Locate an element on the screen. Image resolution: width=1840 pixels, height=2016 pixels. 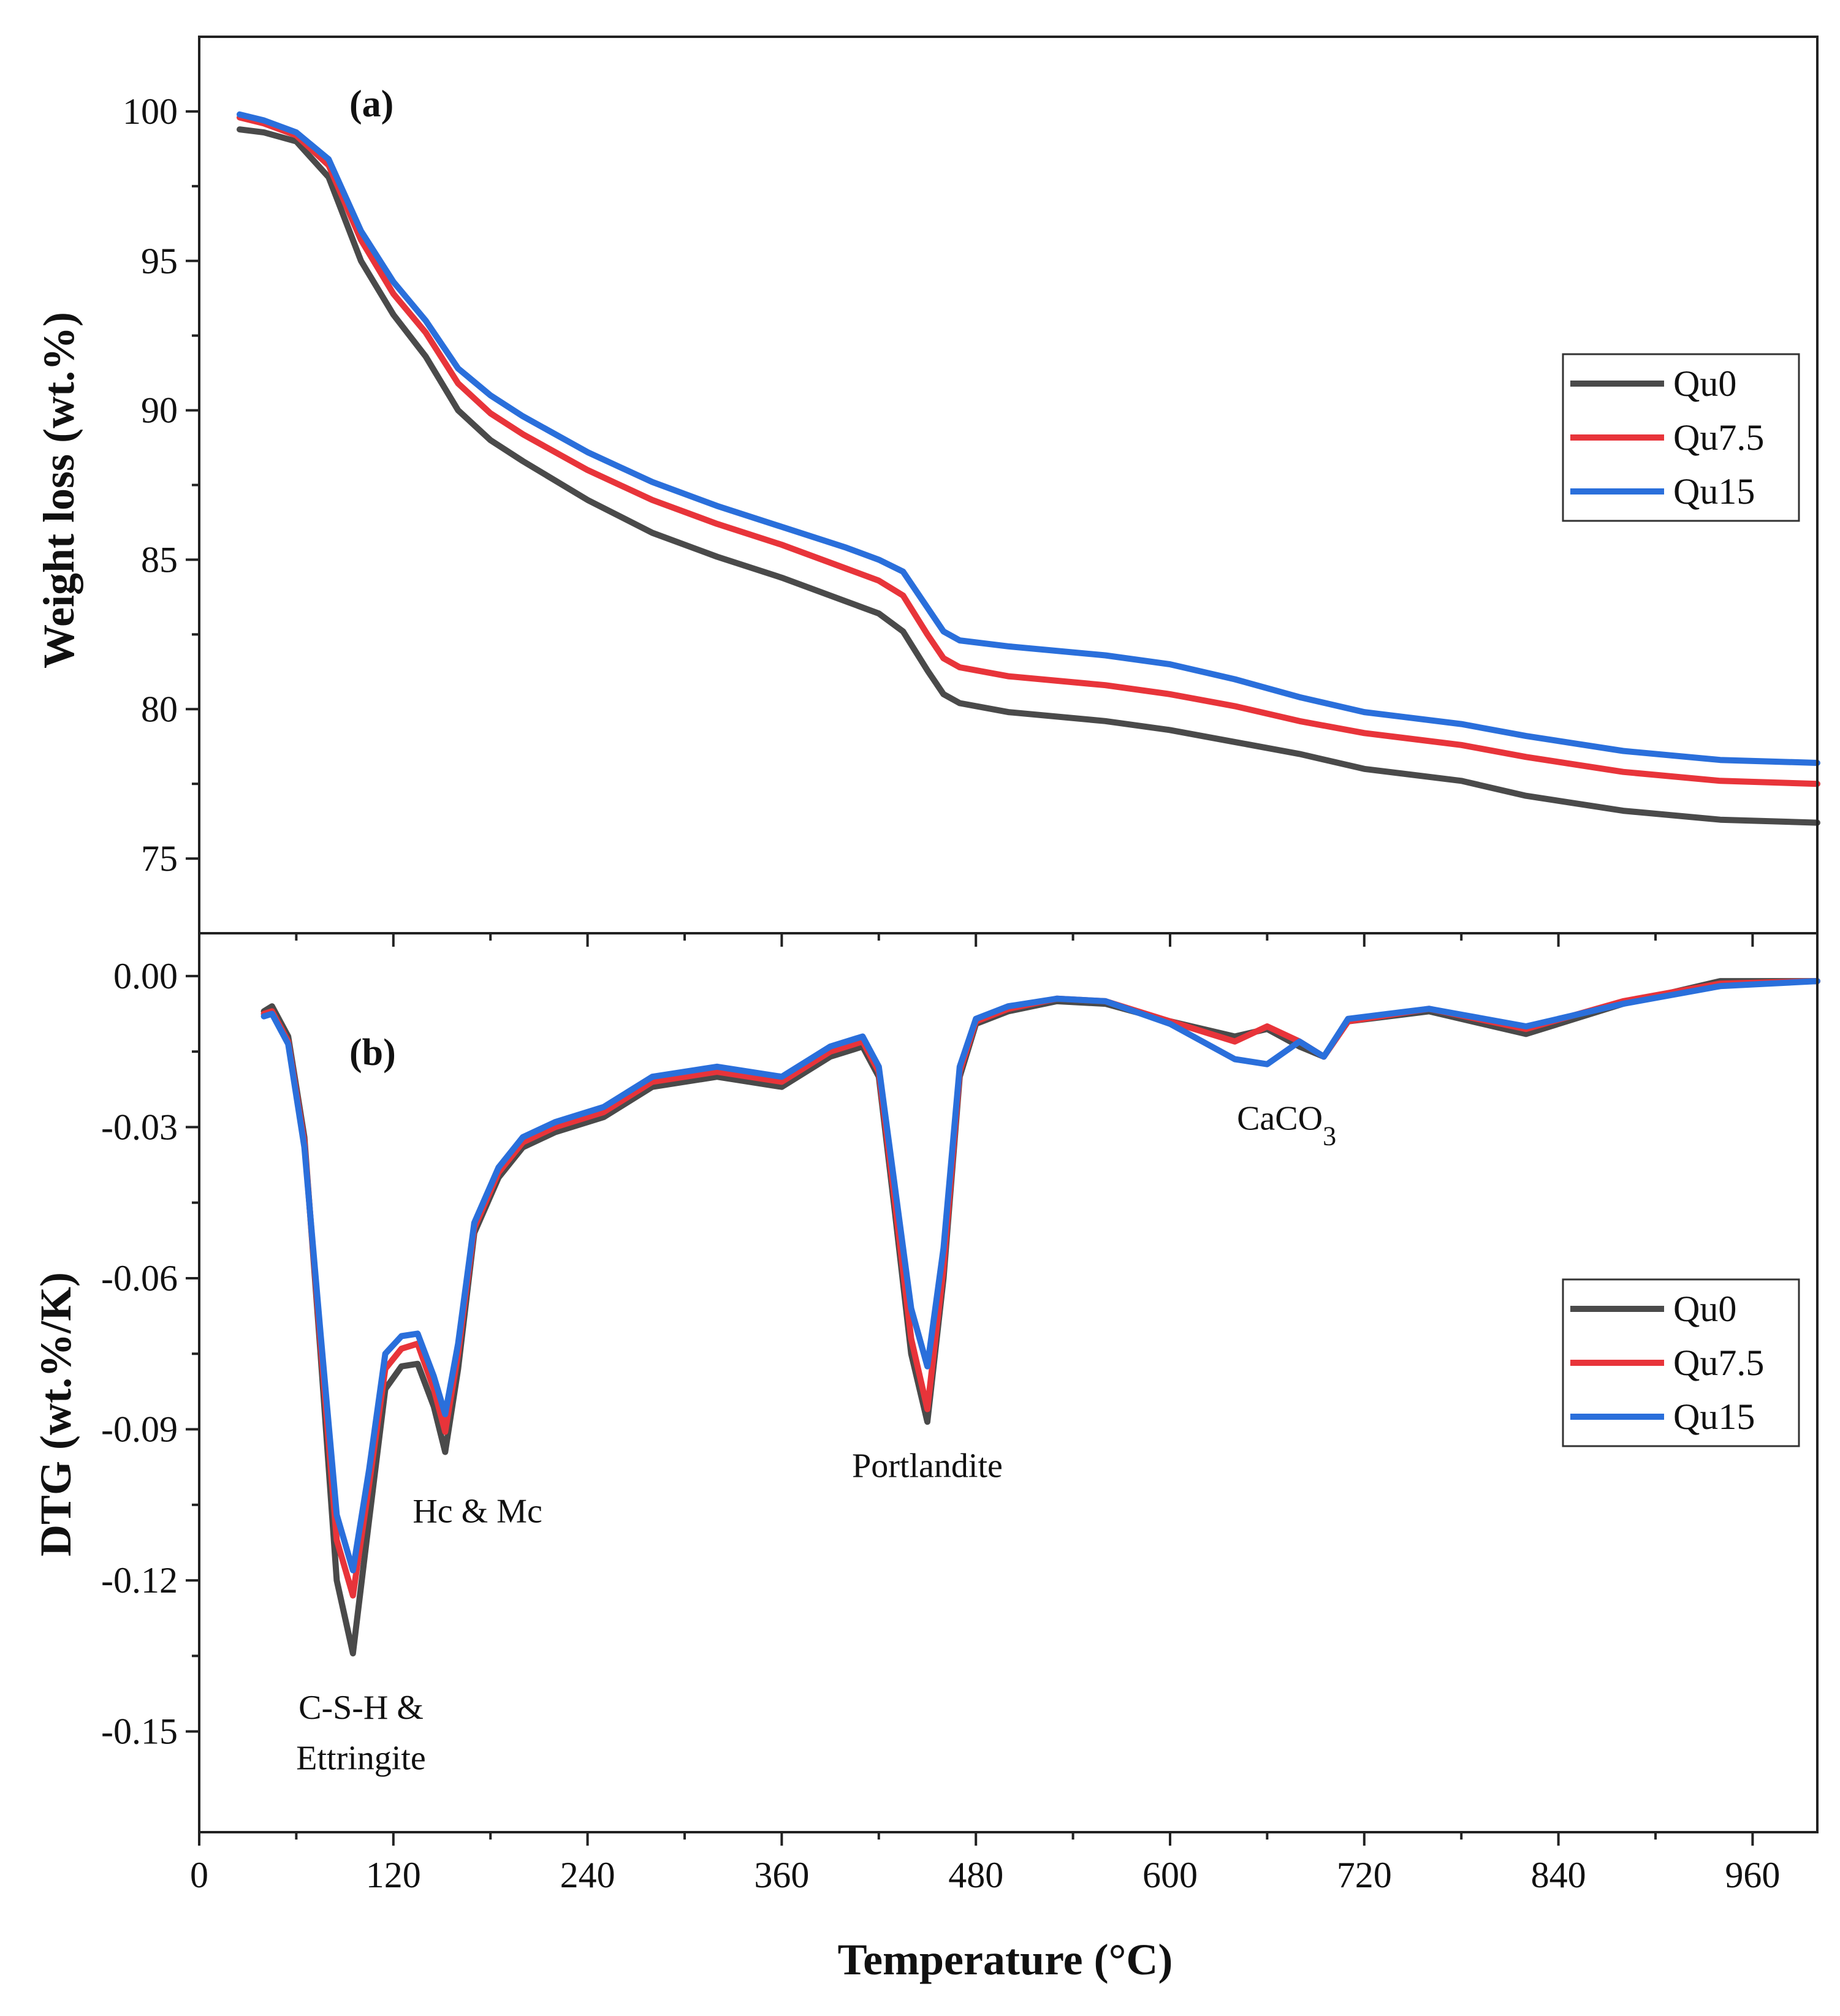
x-tick-label: 840 is located at coordinates (1558, 1875).